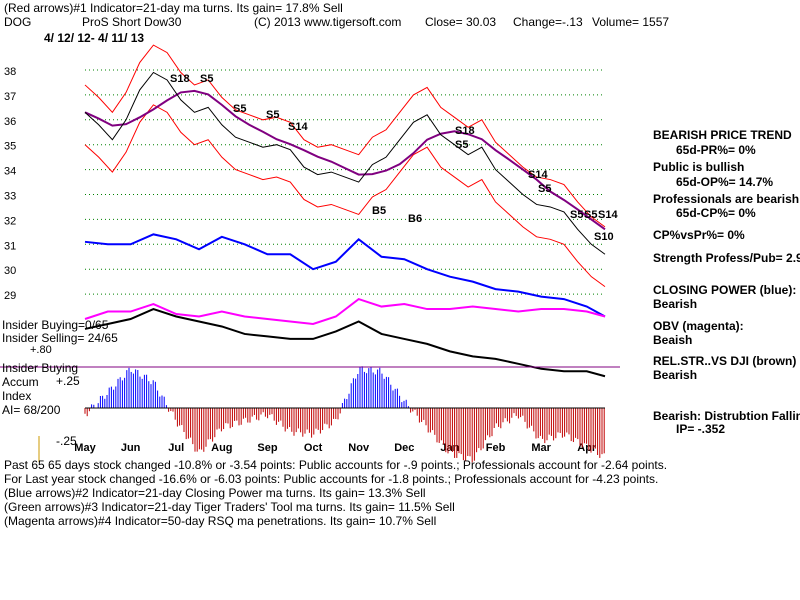 This screenshot has width=800, height=600. Describe the element at coordinates (726, 258) in the screenshot. I see `strength-value: Strength Profess/Pub= 2.9` at that location.